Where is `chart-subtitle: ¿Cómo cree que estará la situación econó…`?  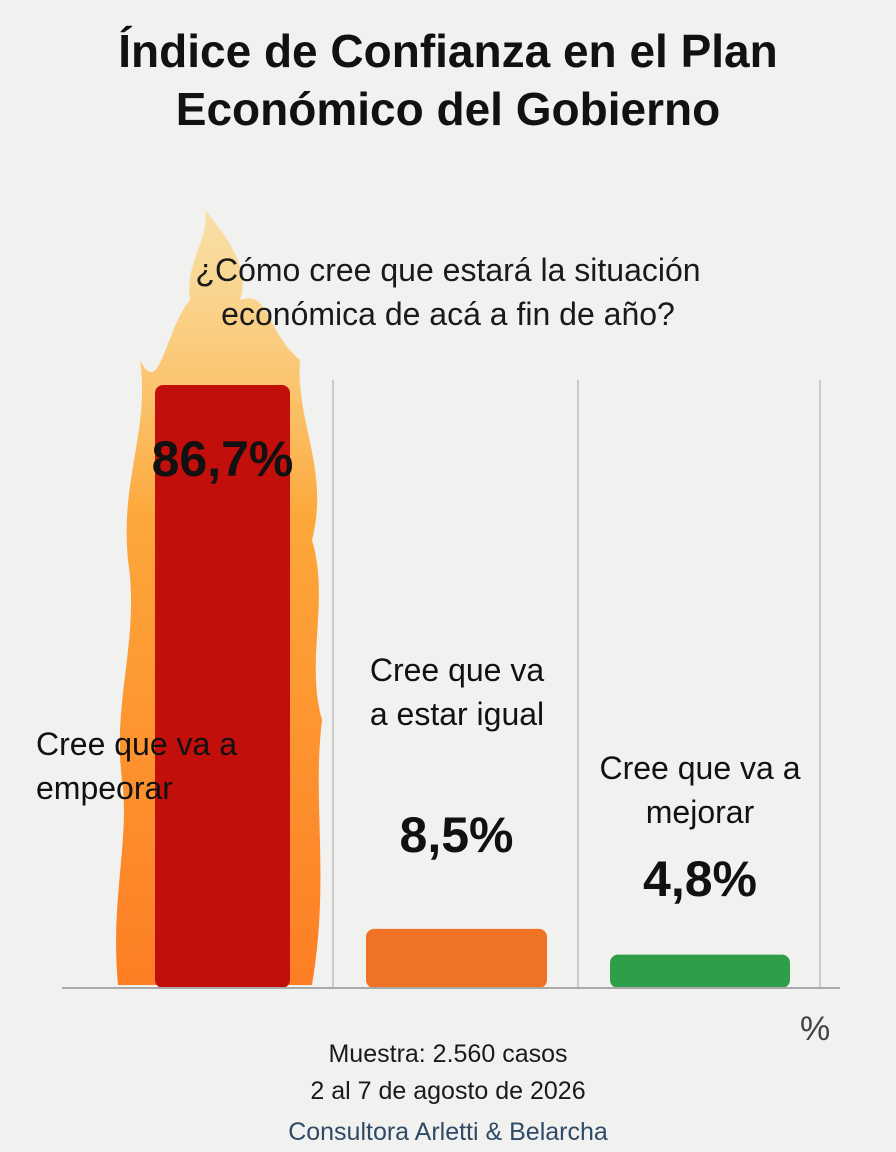 chart-subtitle: ¿Cómo cree que estará la situación econó… is located at coordinates (448, 292).